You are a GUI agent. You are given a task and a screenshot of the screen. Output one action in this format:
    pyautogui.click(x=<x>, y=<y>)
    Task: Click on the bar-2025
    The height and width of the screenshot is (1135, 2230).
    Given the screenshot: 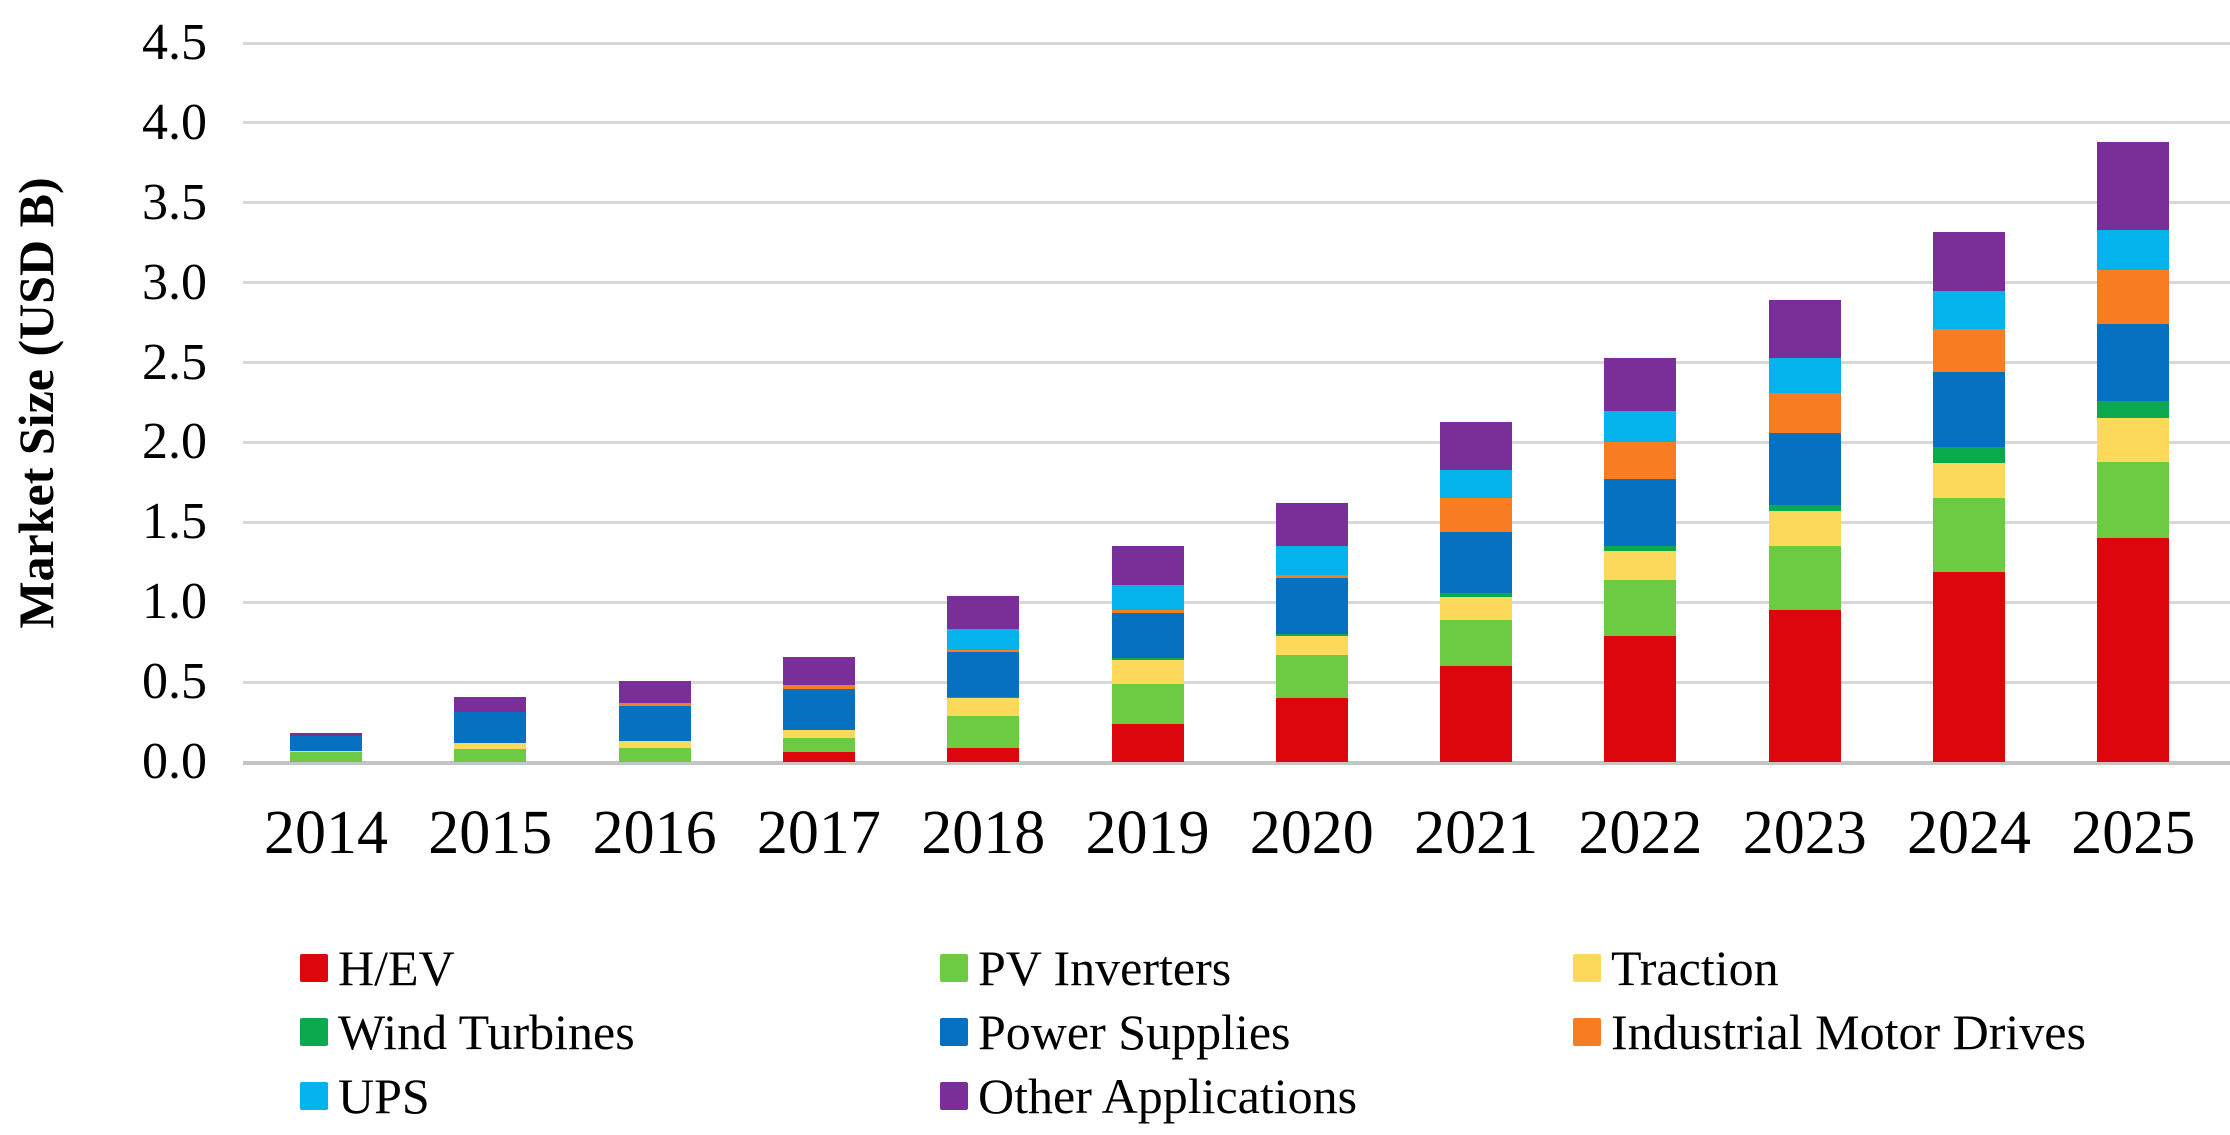 What is the action you would take?
    pyautogui.click(x=2133, y=452)
    